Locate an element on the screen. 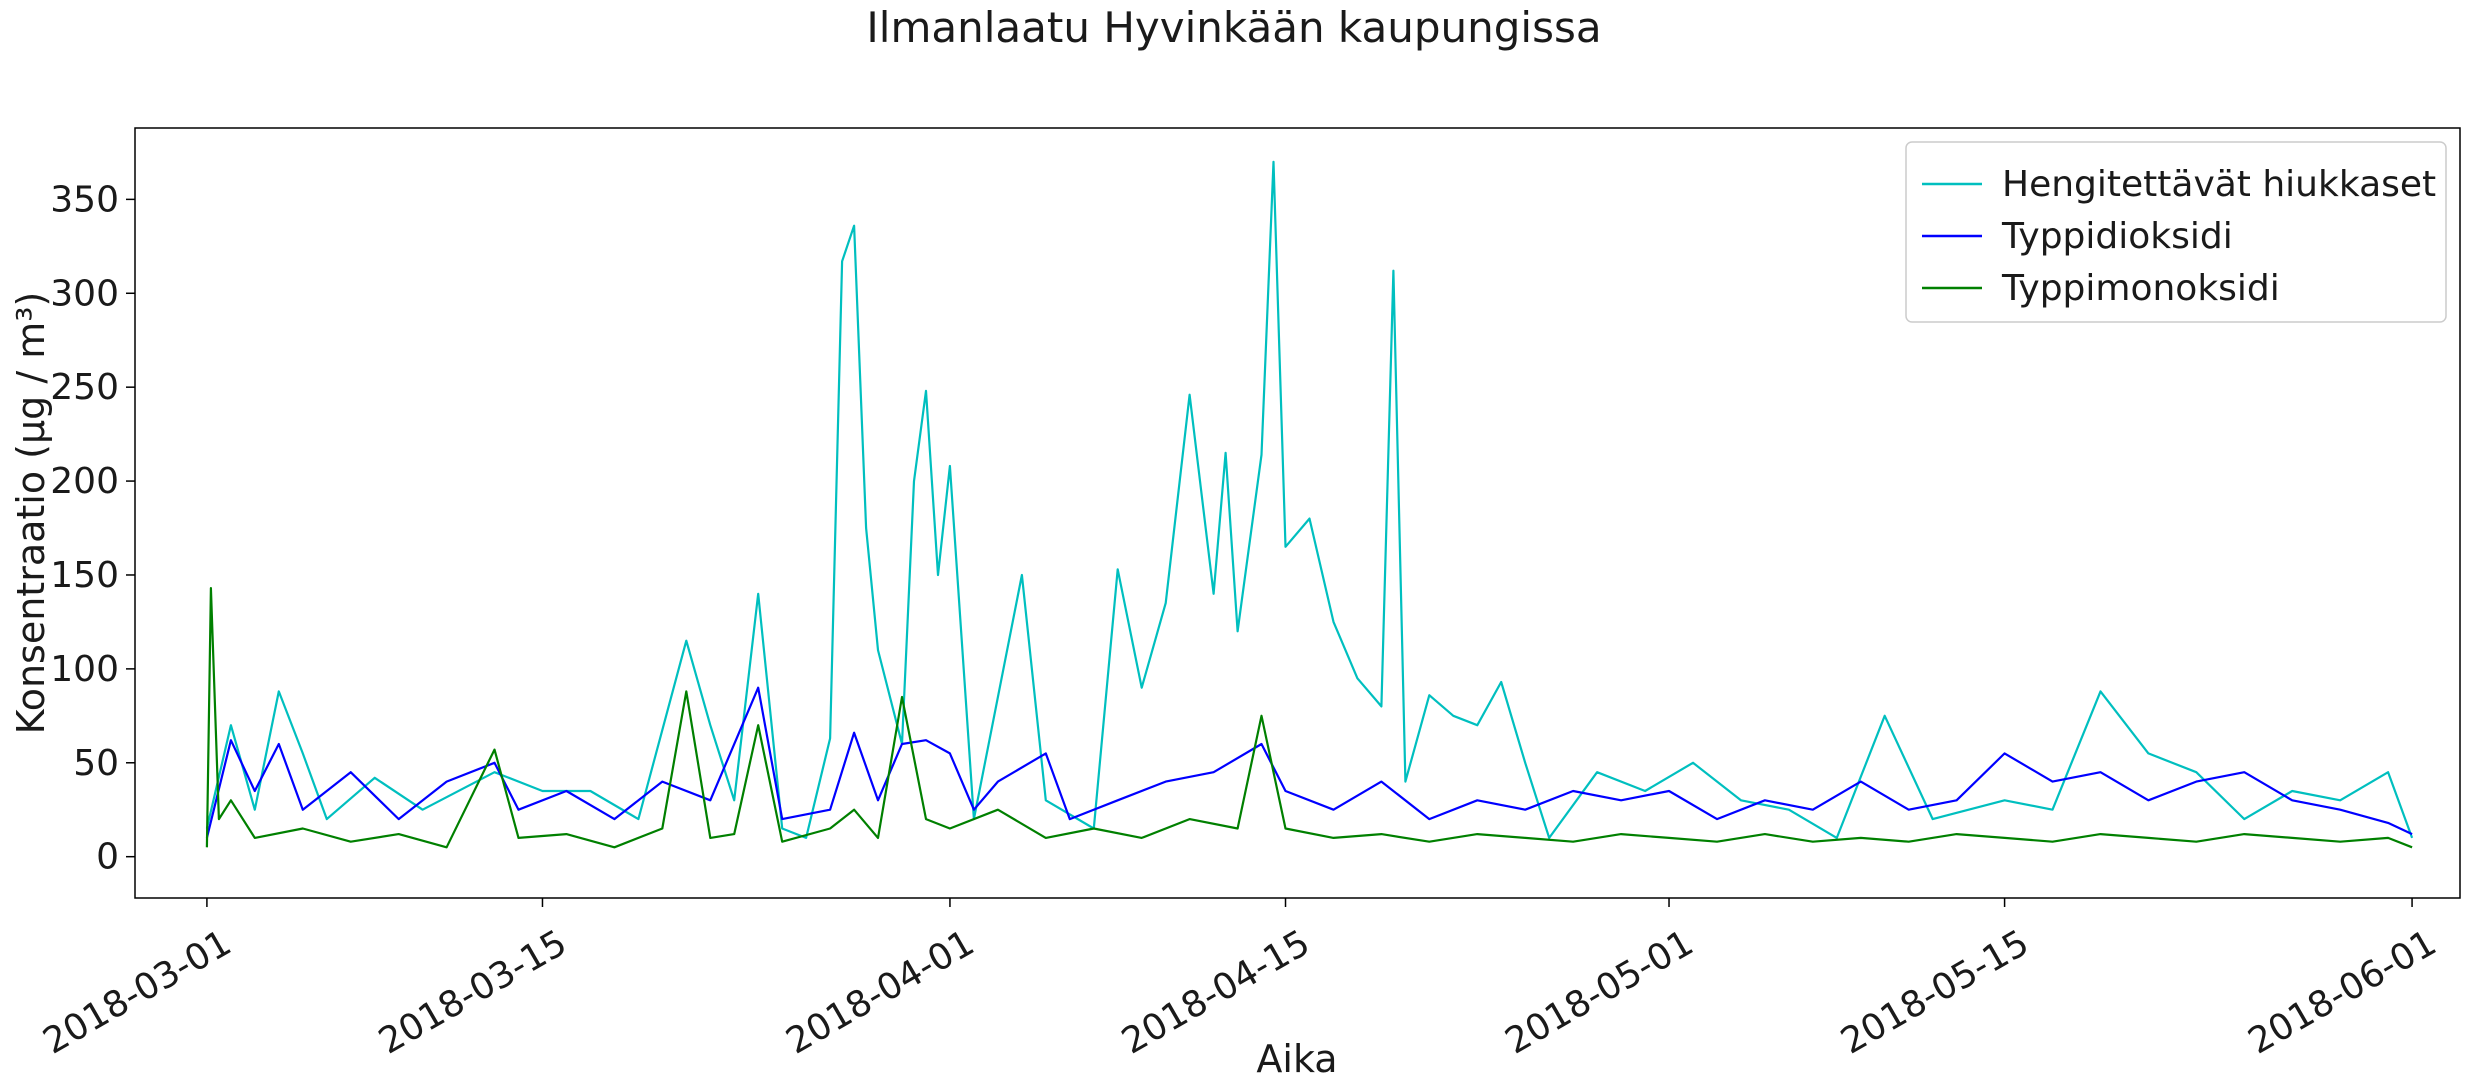 This screenshot has height=1088, width=2469. legend-entry: Typpidioksidi is located at coordinates (2117, 236).